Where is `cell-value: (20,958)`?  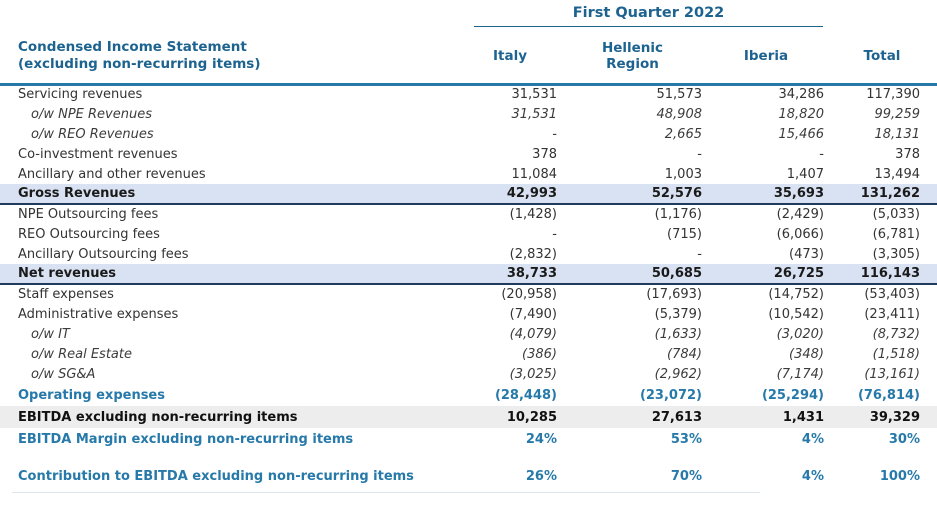
cell-value: (20,958) is located at coordinates (529, 294).